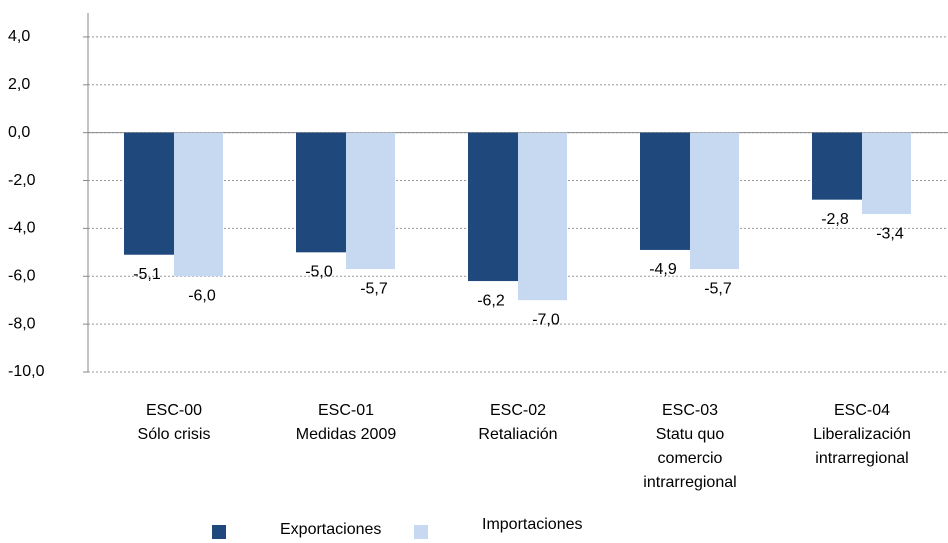 Image resolution: width=948 pixels, height=543 pixels. I want to click on value-label: -2,8, so click(835, 219).